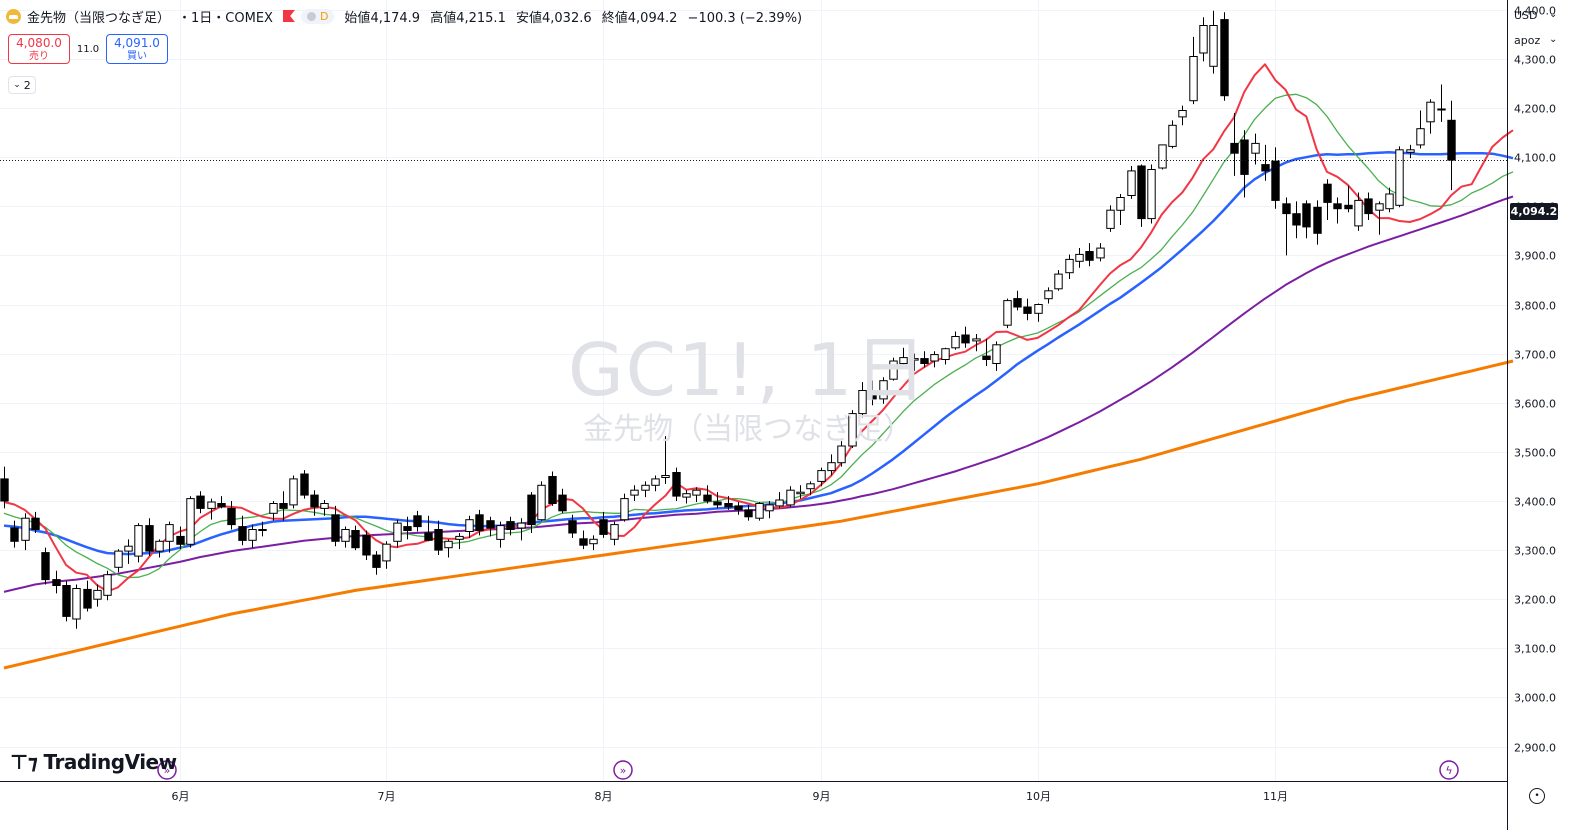 The width and height of the screenshot is (1591, 834). I want to click on trade-buttons: 4,080.0 売り 11.0 4,091.0 買い, so click(88, 49).